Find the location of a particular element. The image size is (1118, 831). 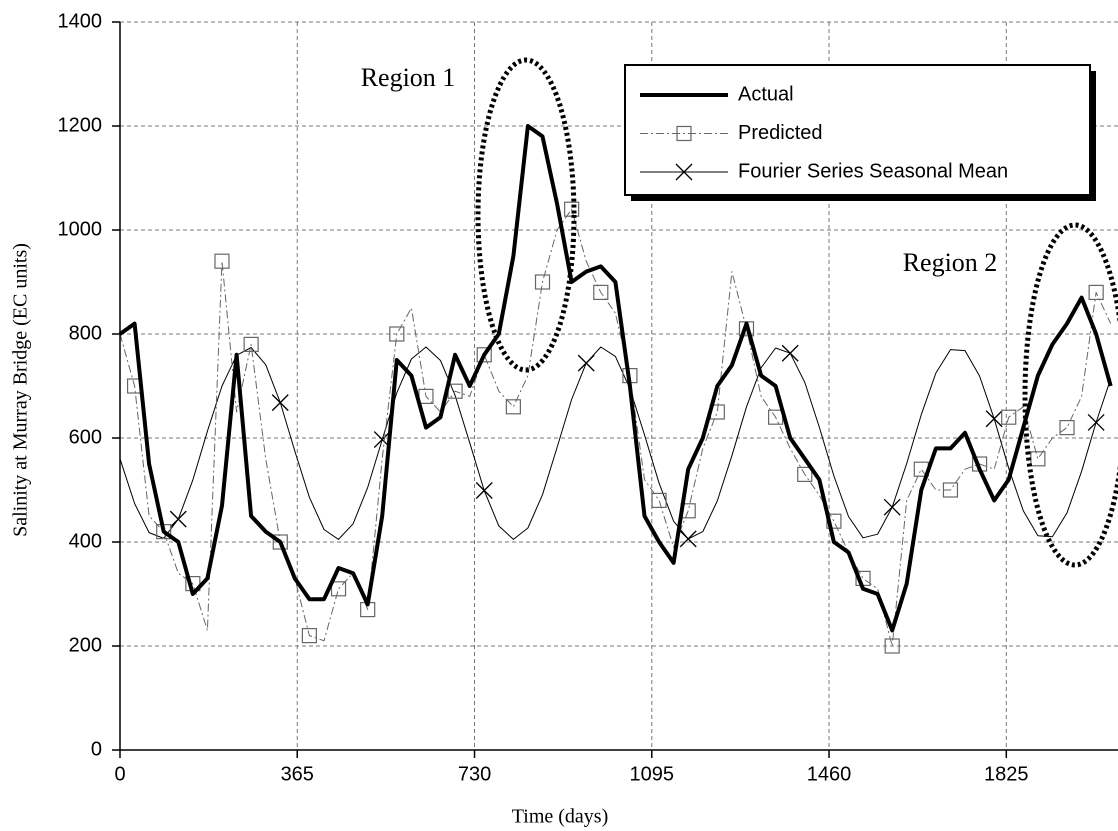

y-tick-label: 1200 is located at coordinates (80, 125).